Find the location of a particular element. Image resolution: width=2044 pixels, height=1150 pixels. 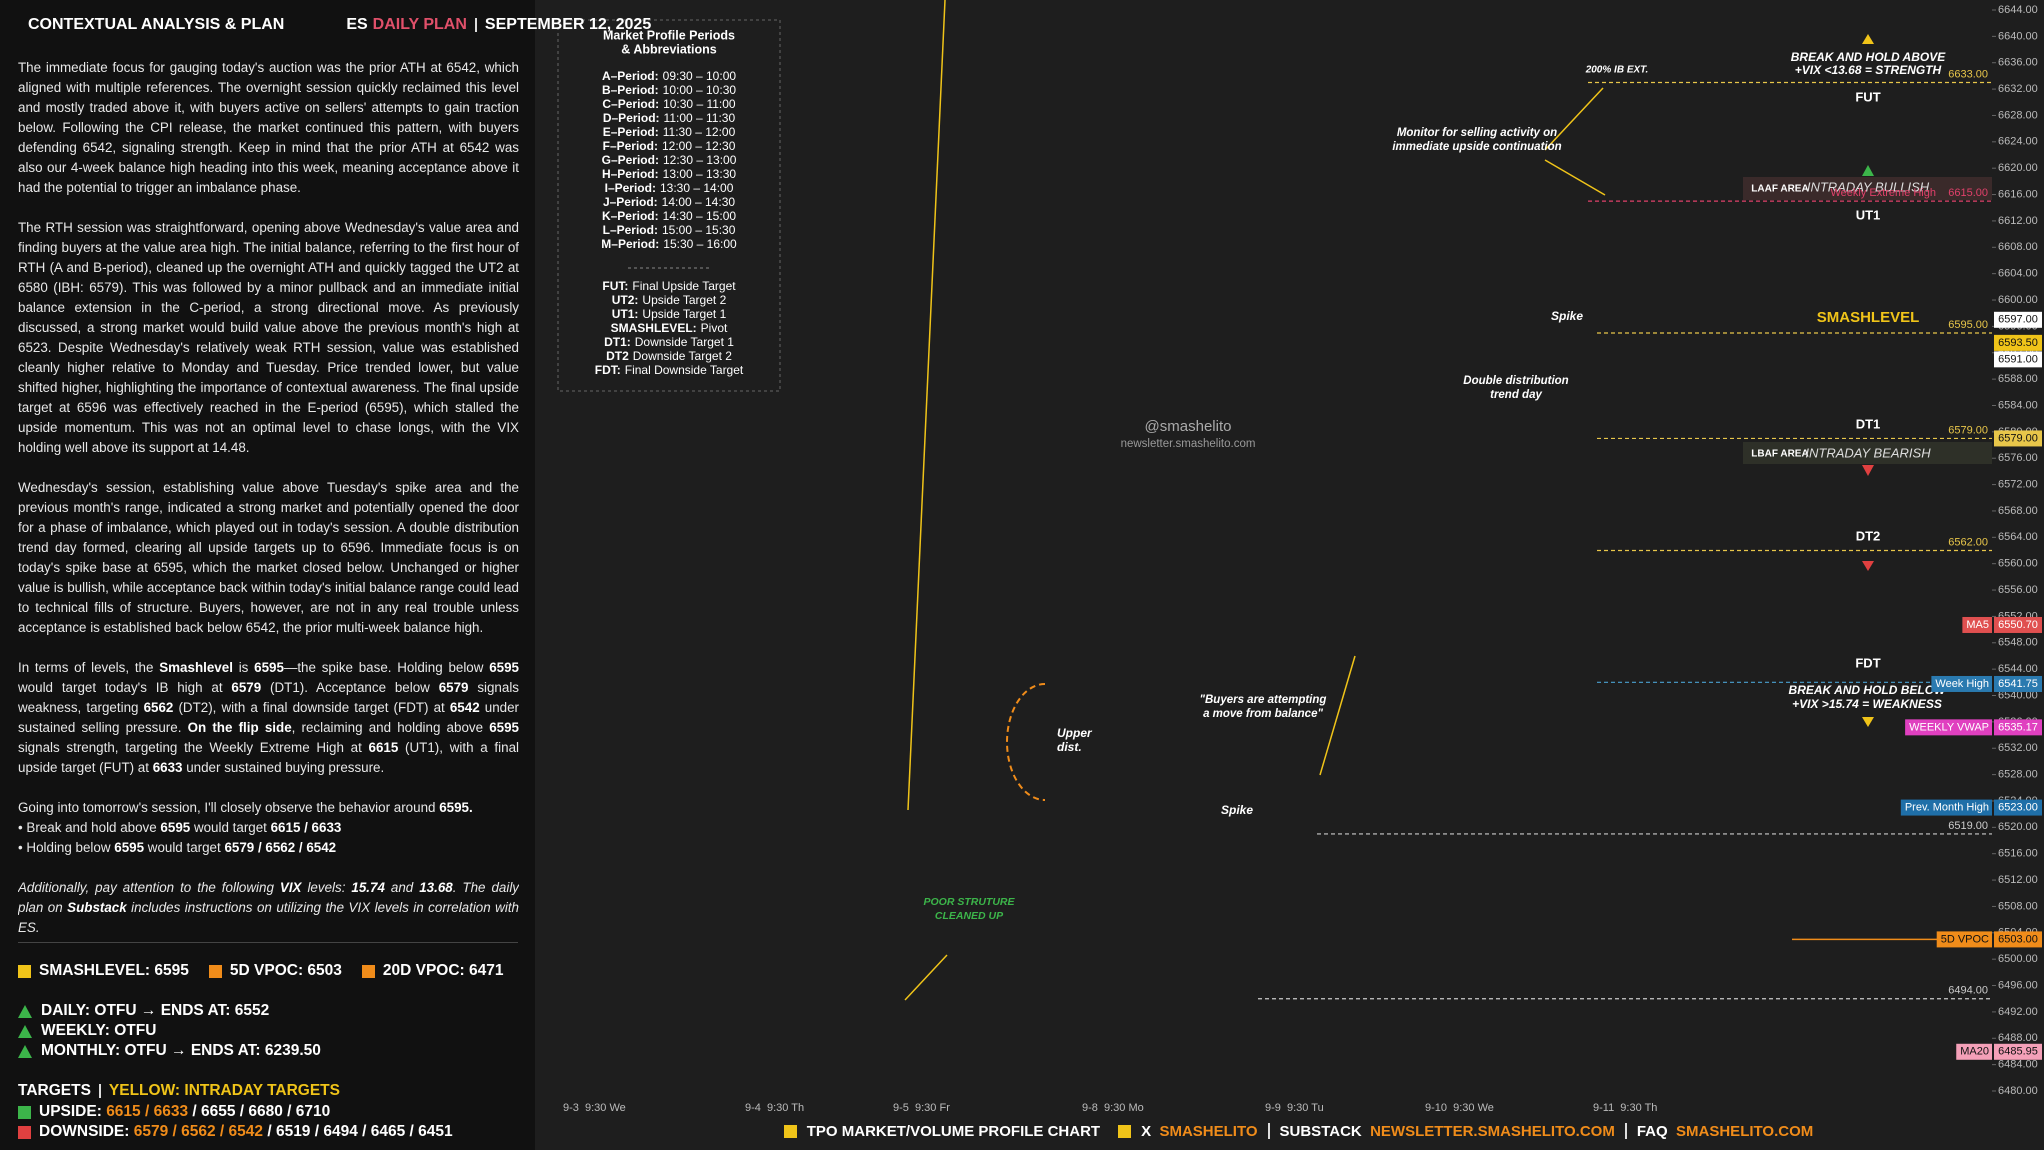

annotation: +VIX >15.74 = WEAKNESS is located at coordinates (1867, 704).